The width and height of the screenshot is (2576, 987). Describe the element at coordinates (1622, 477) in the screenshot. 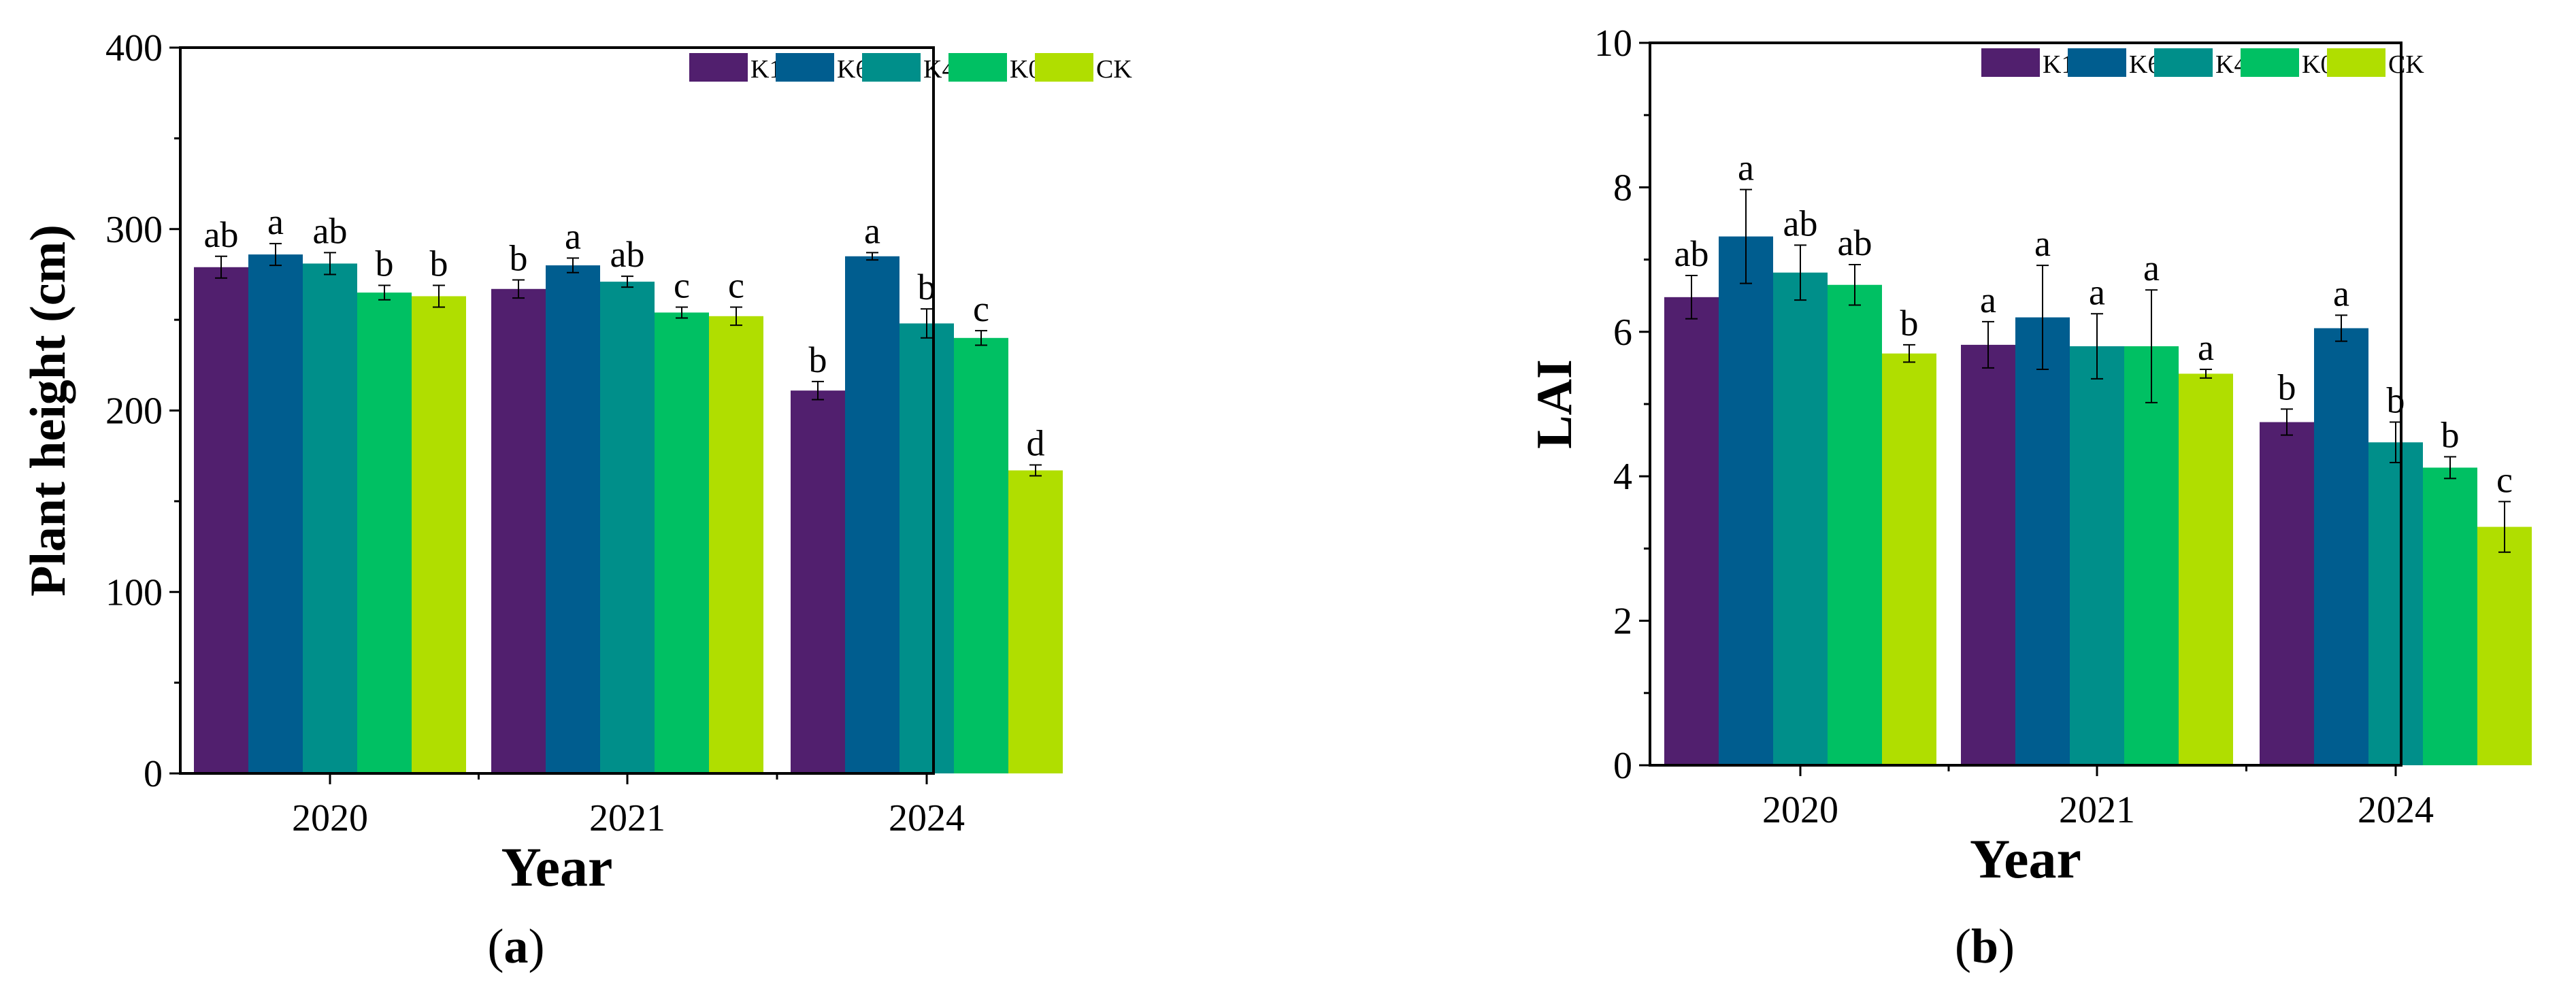

I see `y-tick-label: 4` at that location.